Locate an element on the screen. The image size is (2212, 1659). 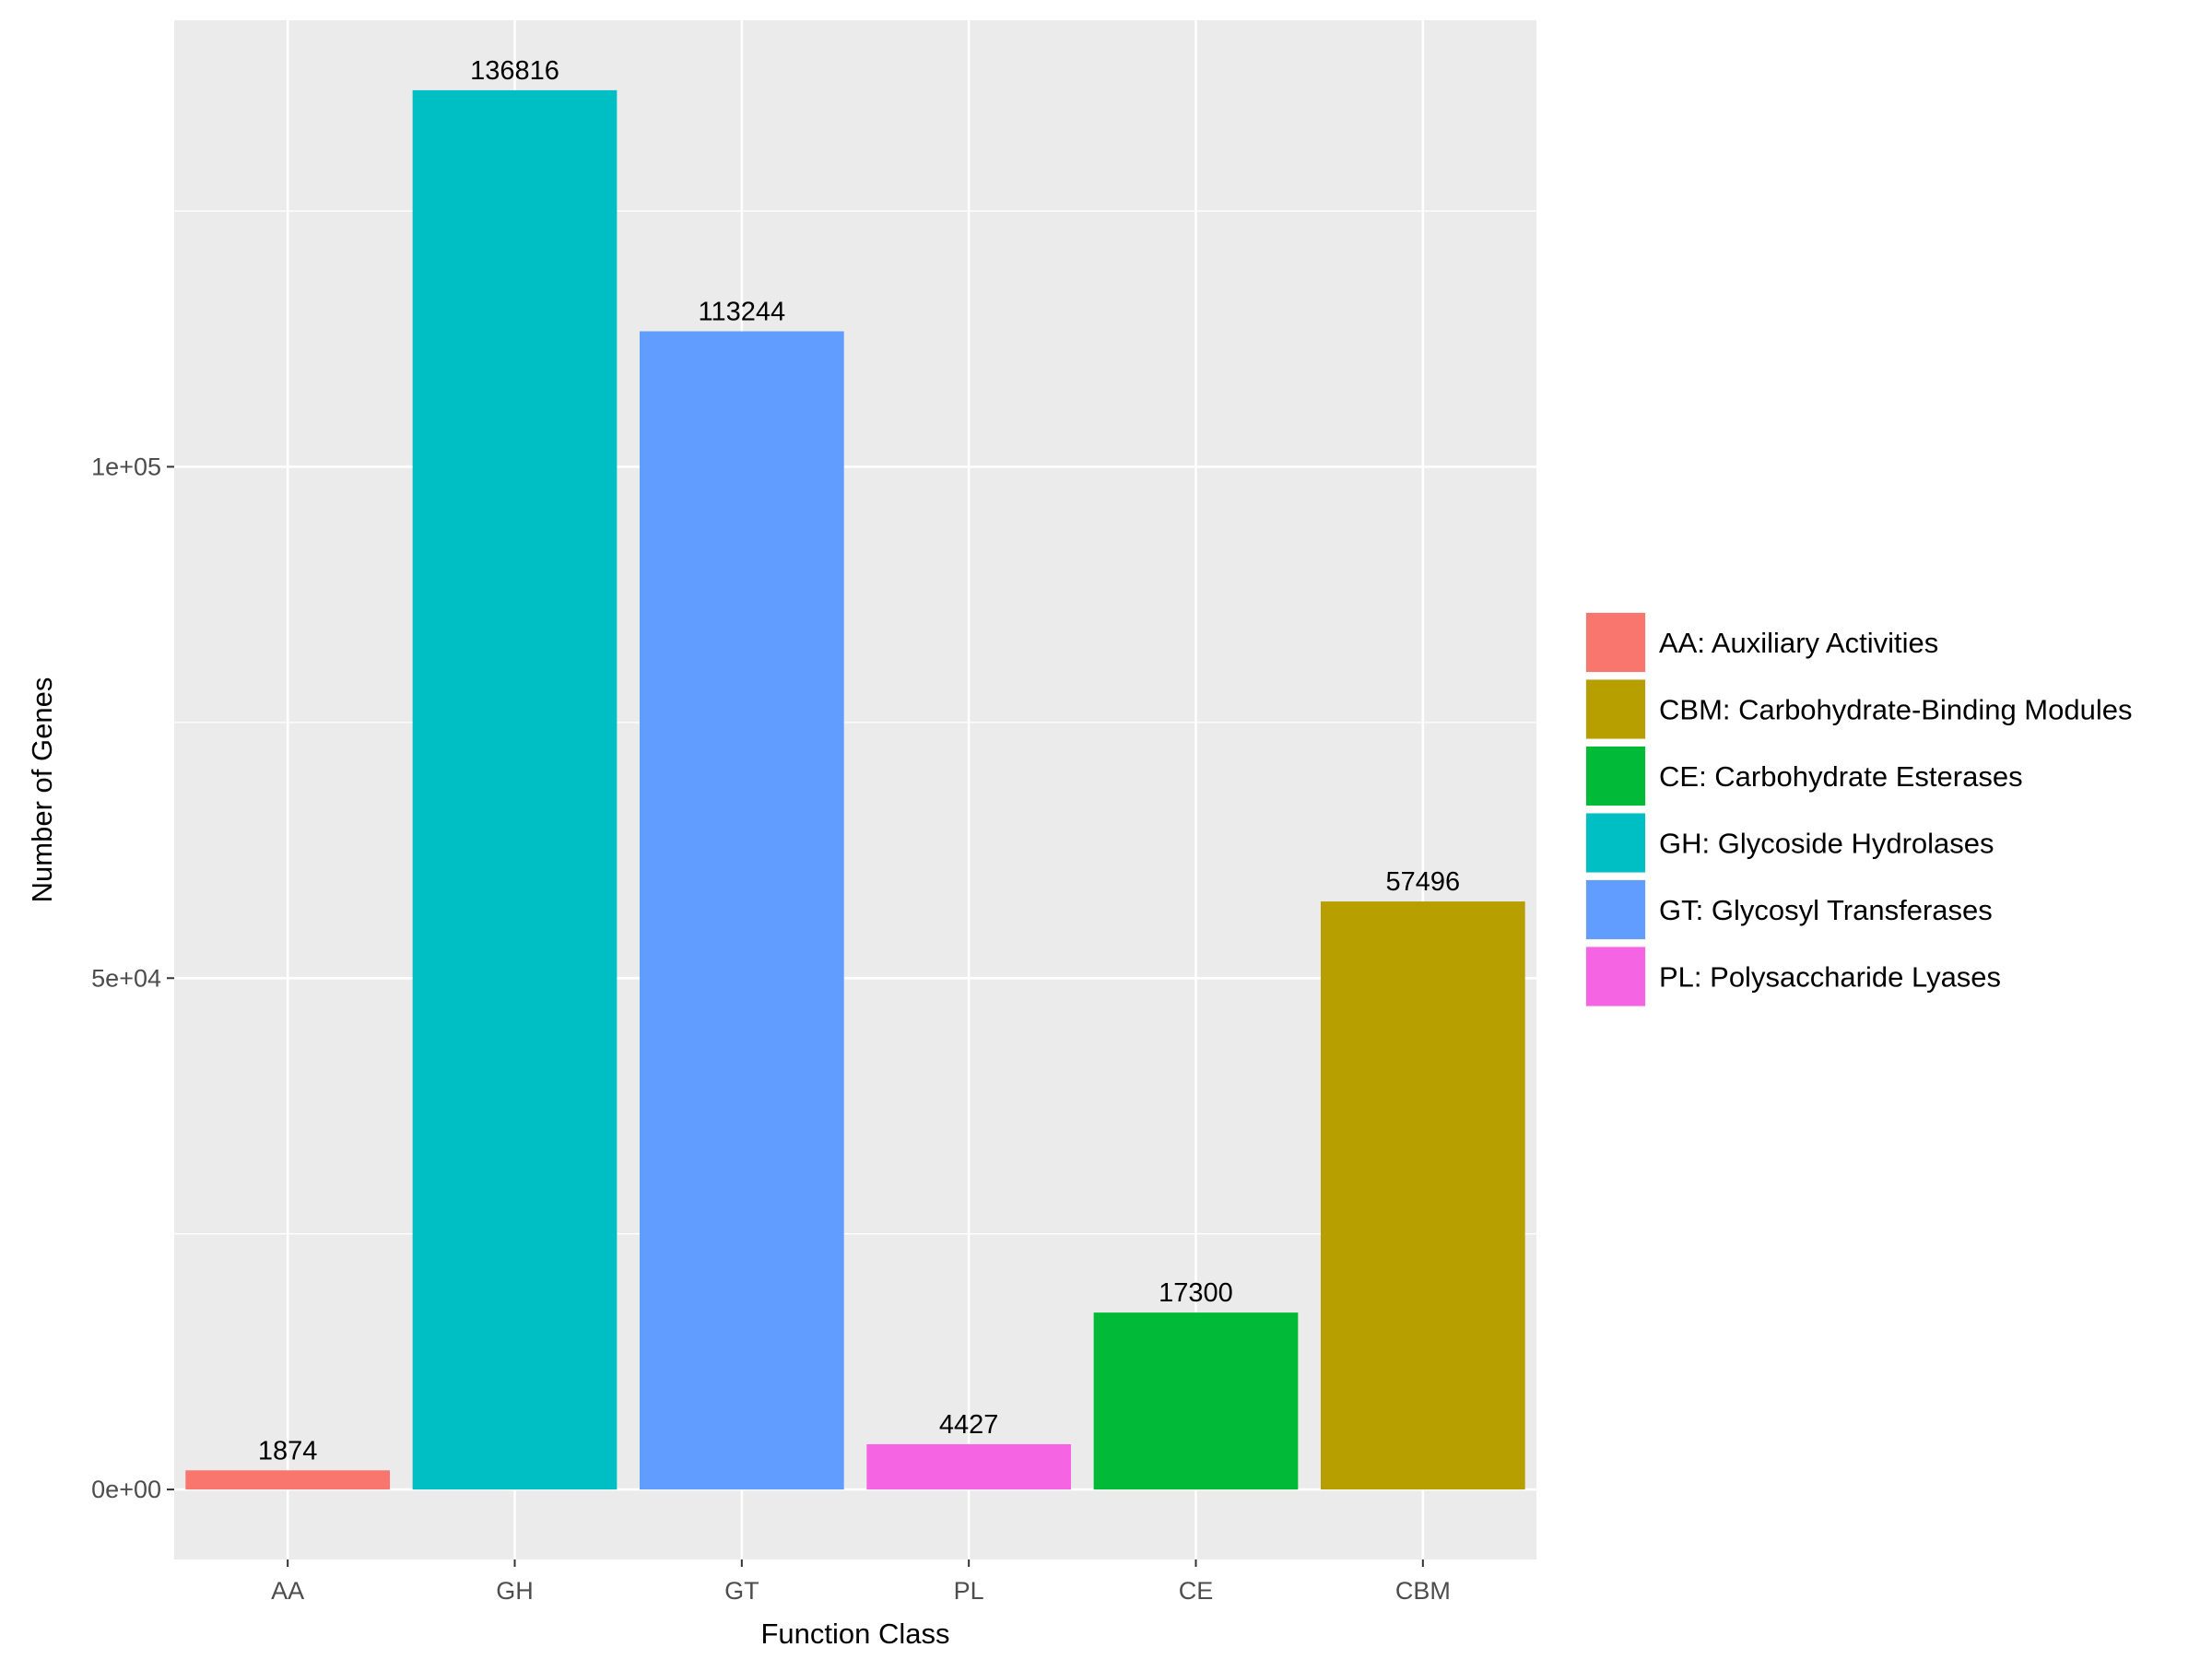
data-label-cbm: 57496 is located at coordinates (1423, 882).